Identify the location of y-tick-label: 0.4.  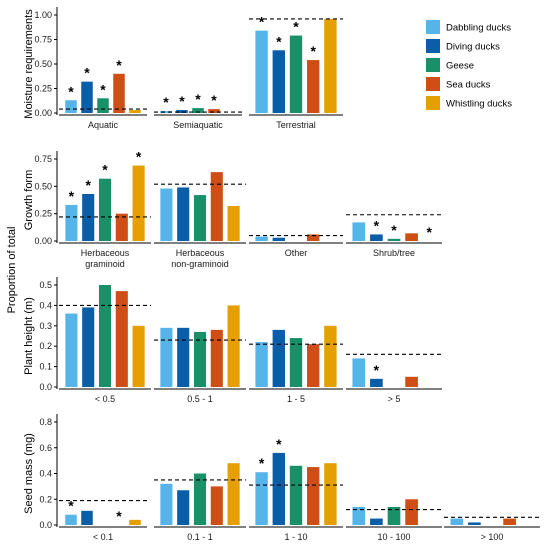
(45, 474).